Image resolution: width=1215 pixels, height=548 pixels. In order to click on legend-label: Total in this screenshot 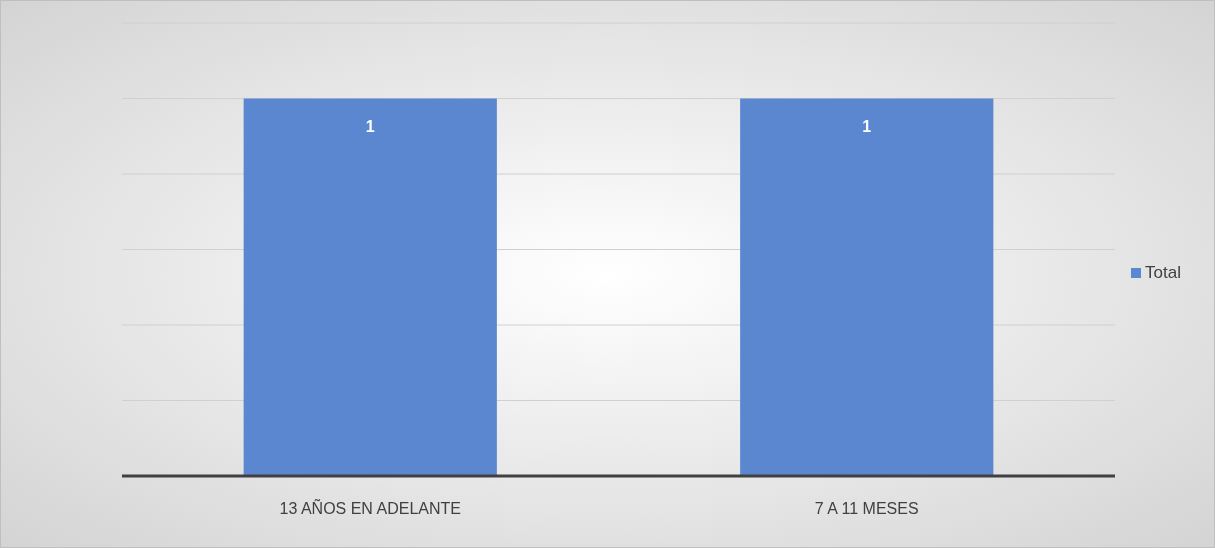, I will do `click(1163, 272)`.